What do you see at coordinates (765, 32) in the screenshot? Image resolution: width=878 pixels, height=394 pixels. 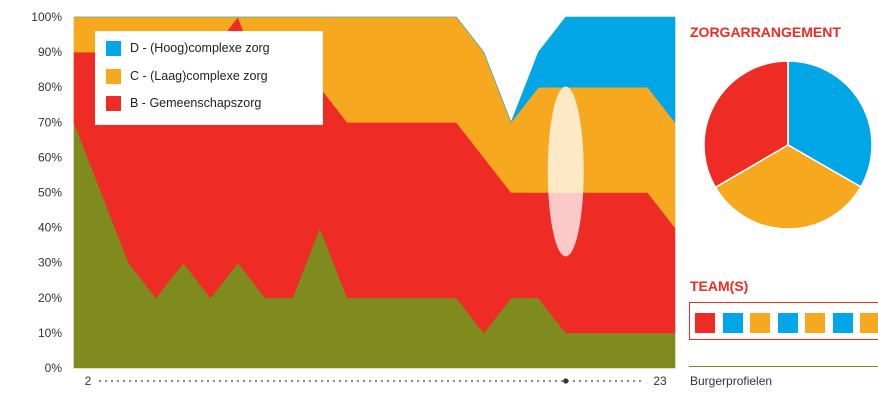 I see `zorgarrangement-title: ZORGARRANGEMENT` at bounding box center [765, 32].